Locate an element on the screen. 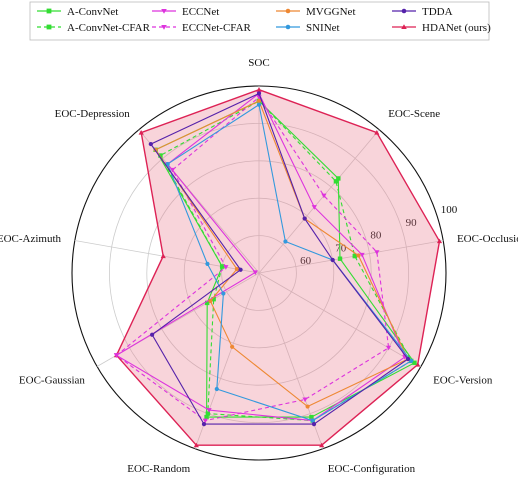  legend-item-a-convnet-cfar: A-ConvNet-CFAR is located at coordinates (94, 28).